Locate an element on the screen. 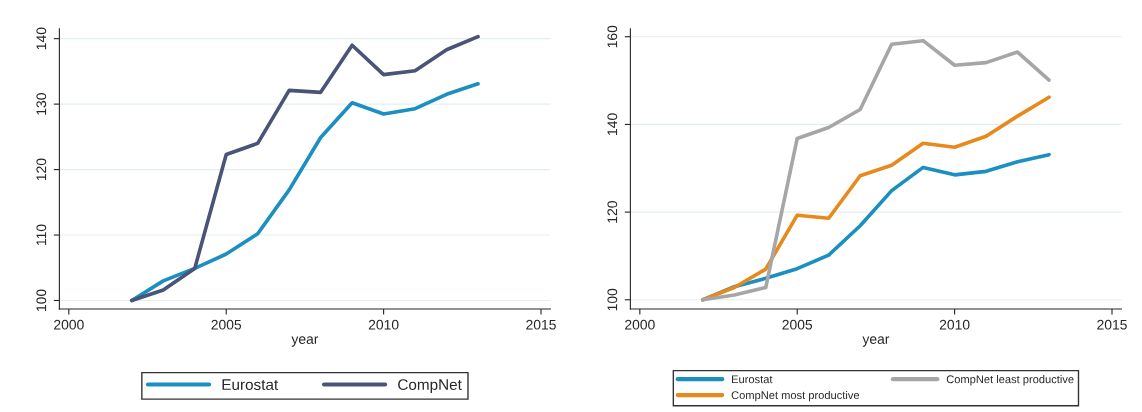 This screenshot has height=412, width=1142. y-tick-label: 160 is located at coordinates (612, 36).